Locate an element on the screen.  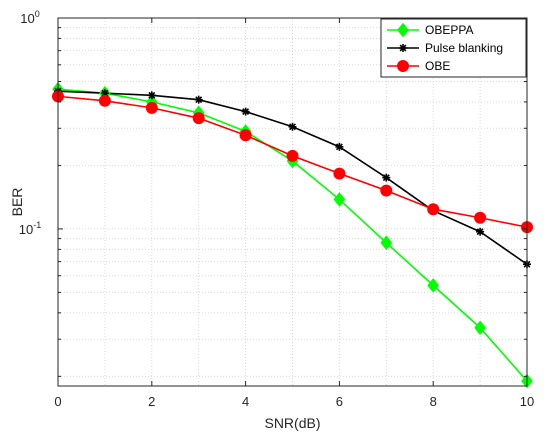
legend-label: Pulse blanking is located at coordinates (464, 48).